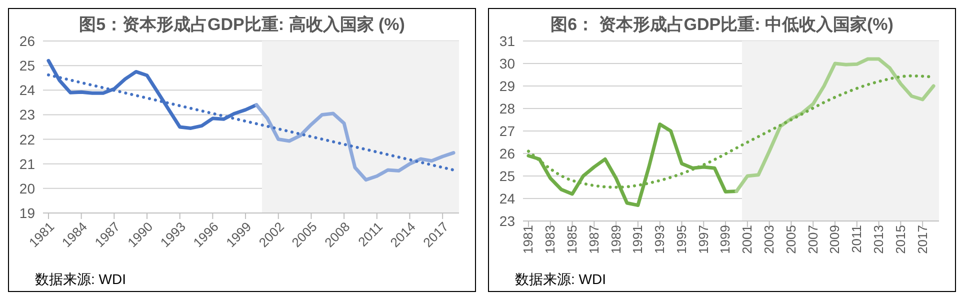 This screenshot has width=964, height=303. Describe the element at coordinates (769, 239) in the screenshot. I see `x-tick-label: 2003` at that location.